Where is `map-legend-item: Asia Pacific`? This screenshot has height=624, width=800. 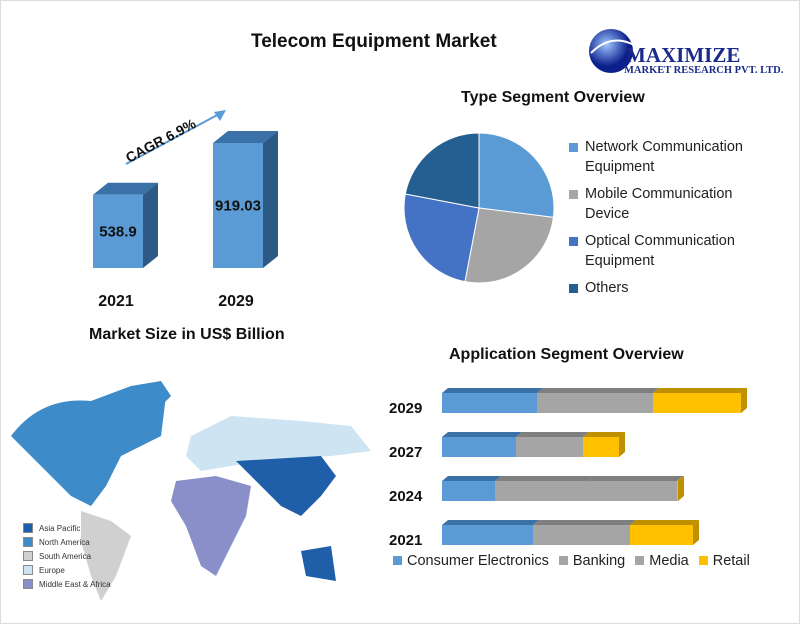
map-legend-item: Asia Pacific is located at coordinates (67, 528).